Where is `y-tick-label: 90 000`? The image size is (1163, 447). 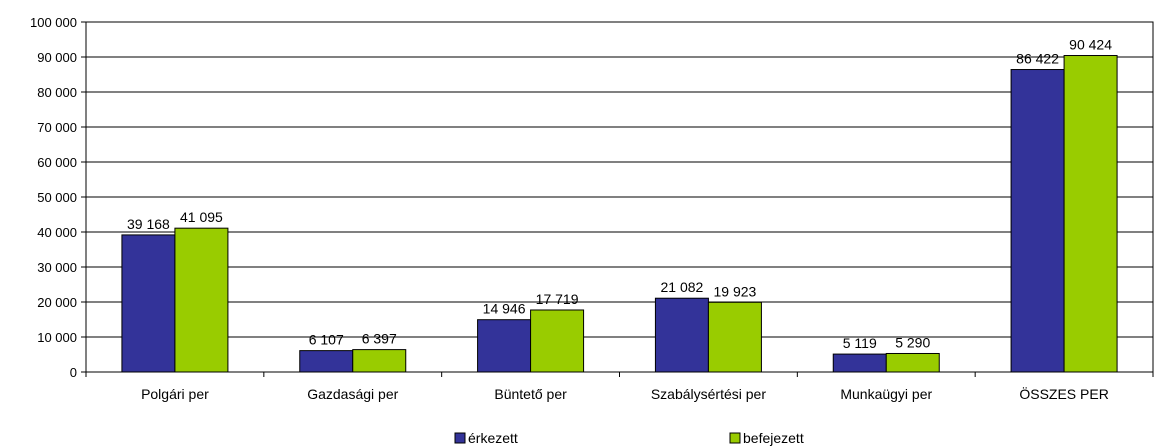 y-tick-label: 90 000 is located at coordinates (57, 57).